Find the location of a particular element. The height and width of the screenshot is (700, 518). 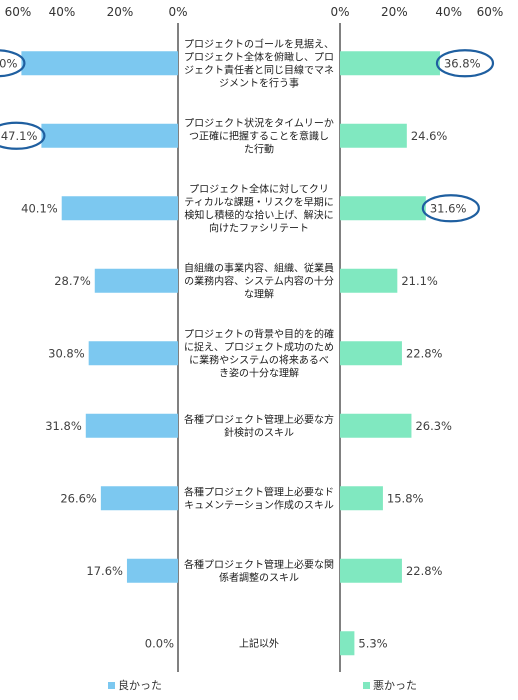

right-axis-tick-label: 60% is located at coordinates (490, 12).